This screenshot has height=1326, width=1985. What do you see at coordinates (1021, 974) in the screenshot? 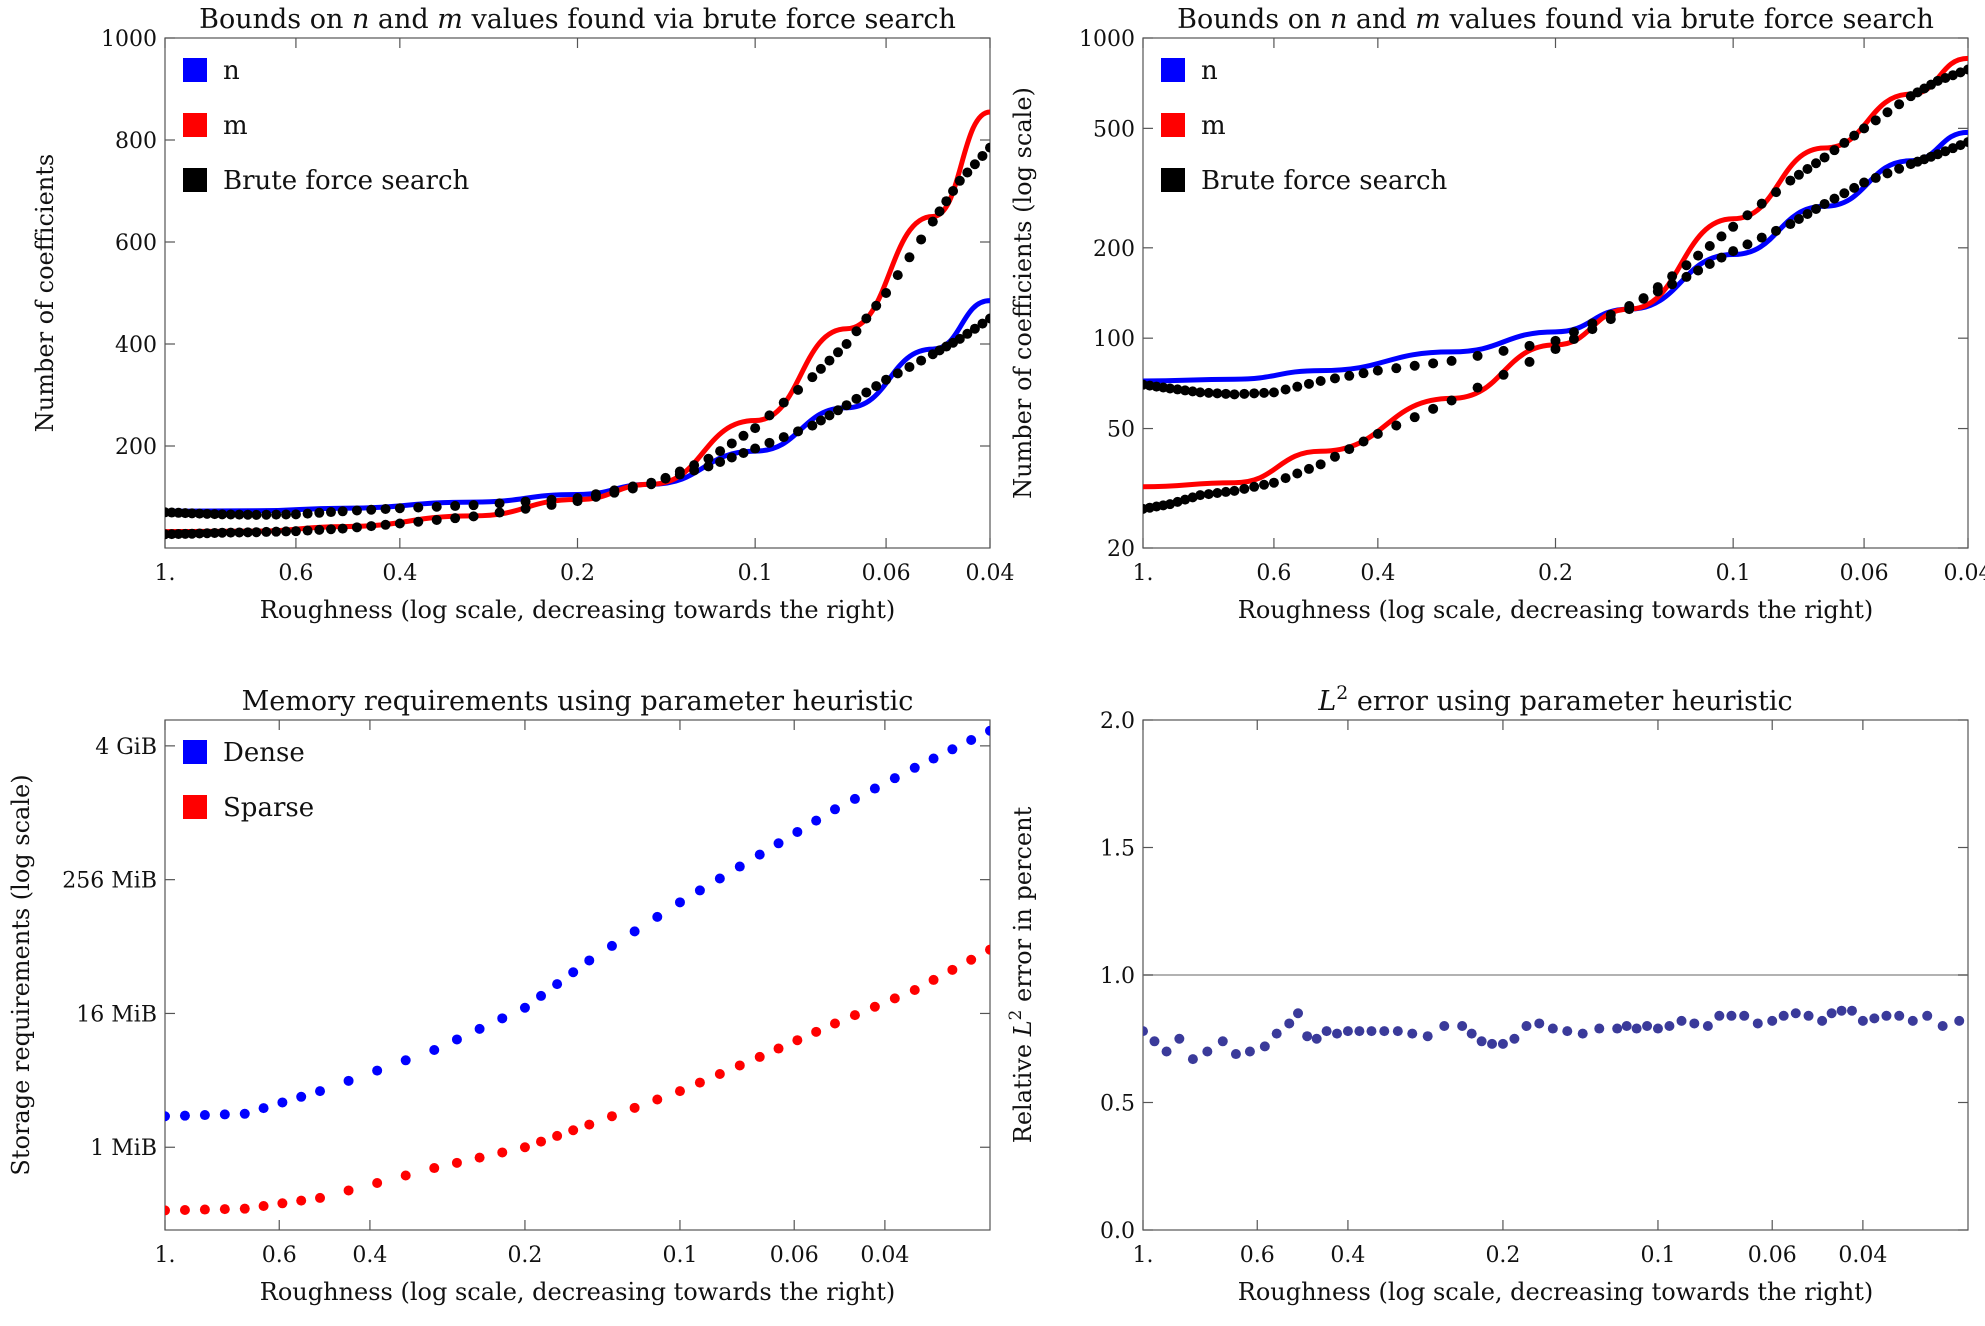
I see `y-axis-label: Relative L2 error in percent` at bounding box center [1021, 974].